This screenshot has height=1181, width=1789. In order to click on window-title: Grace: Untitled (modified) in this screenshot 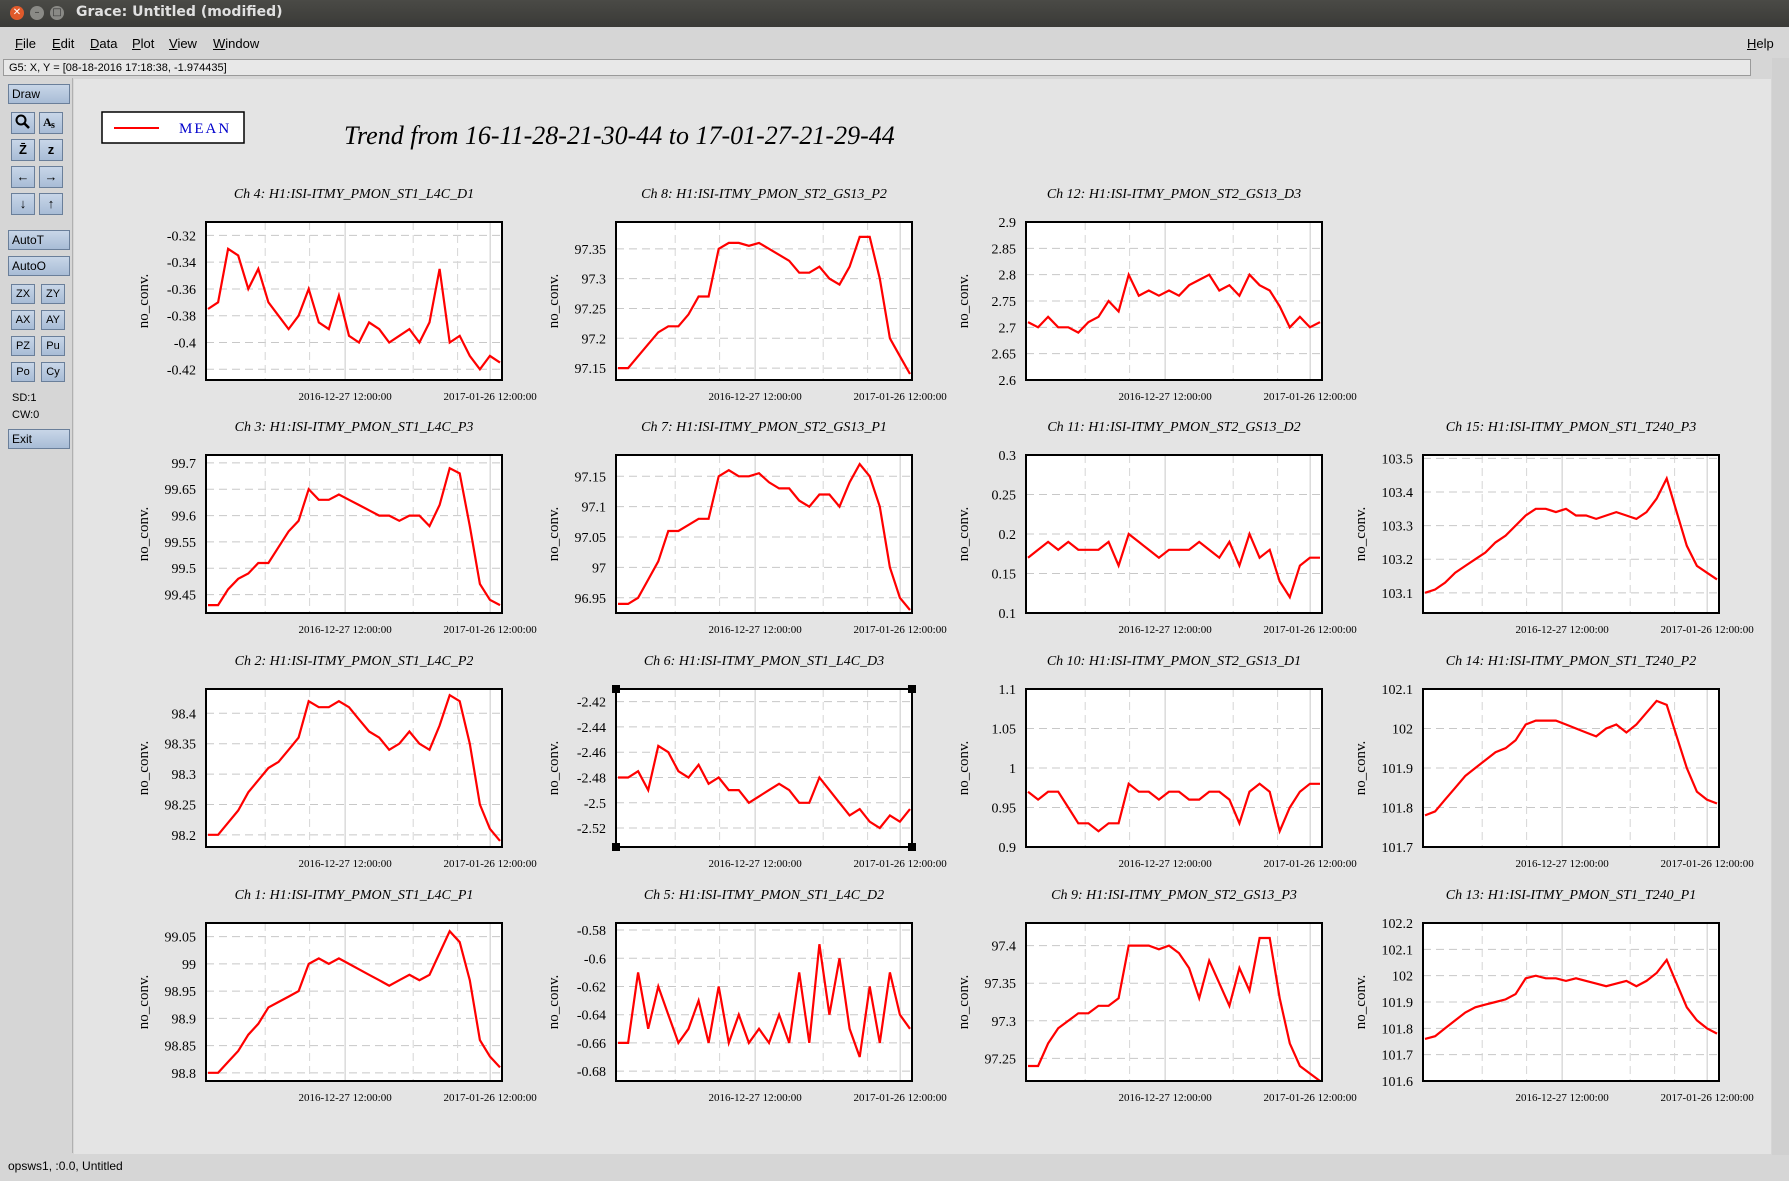, I will do `click(179, 12)`.